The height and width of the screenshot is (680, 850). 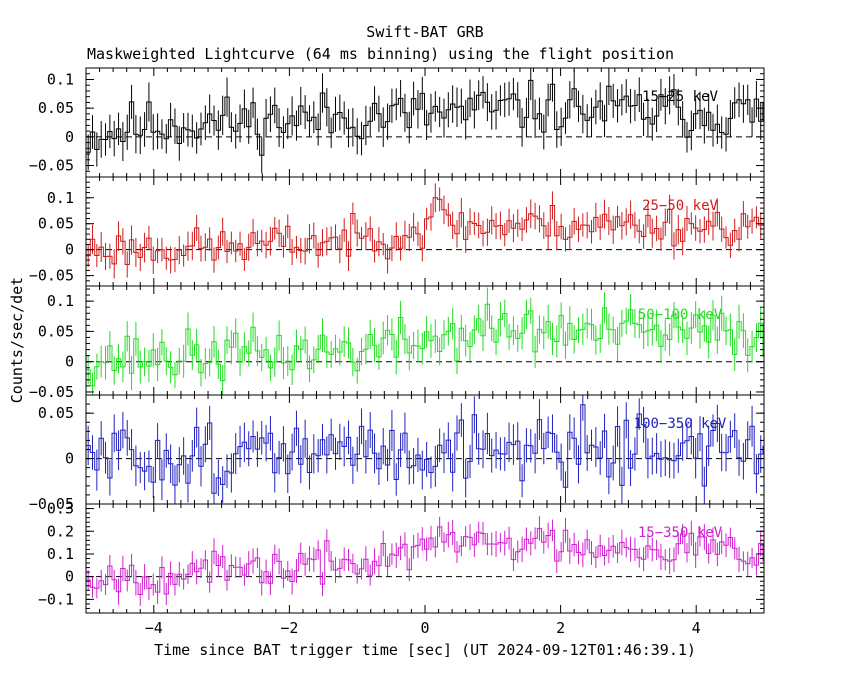 What do you see at coordinates (289, 628) in the screenshot?
I see `x-tick-label: −2` at bounding box center [289, 628].